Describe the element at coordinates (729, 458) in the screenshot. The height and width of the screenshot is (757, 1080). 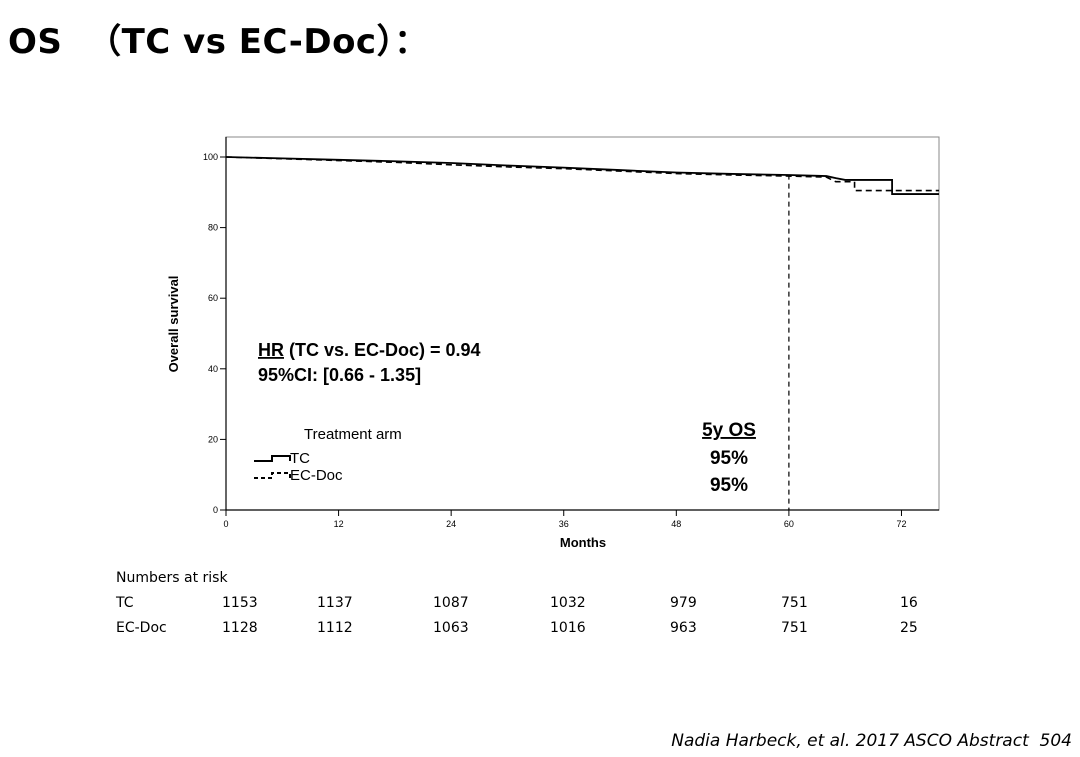
I see `os-value-tc: 95%` at that location.